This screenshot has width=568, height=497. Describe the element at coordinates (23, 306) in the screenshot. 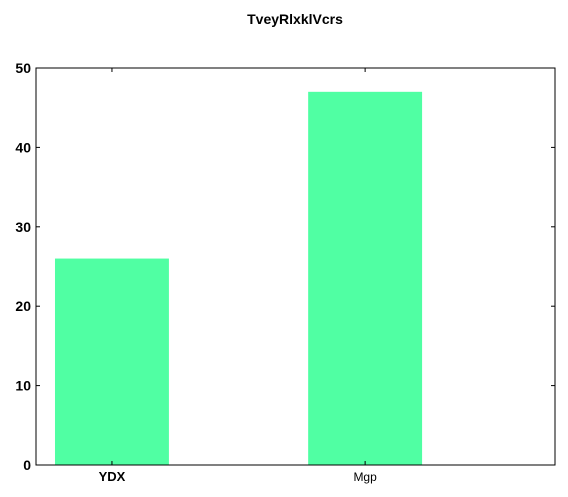

I see `y-tick-label: 20` at that location.